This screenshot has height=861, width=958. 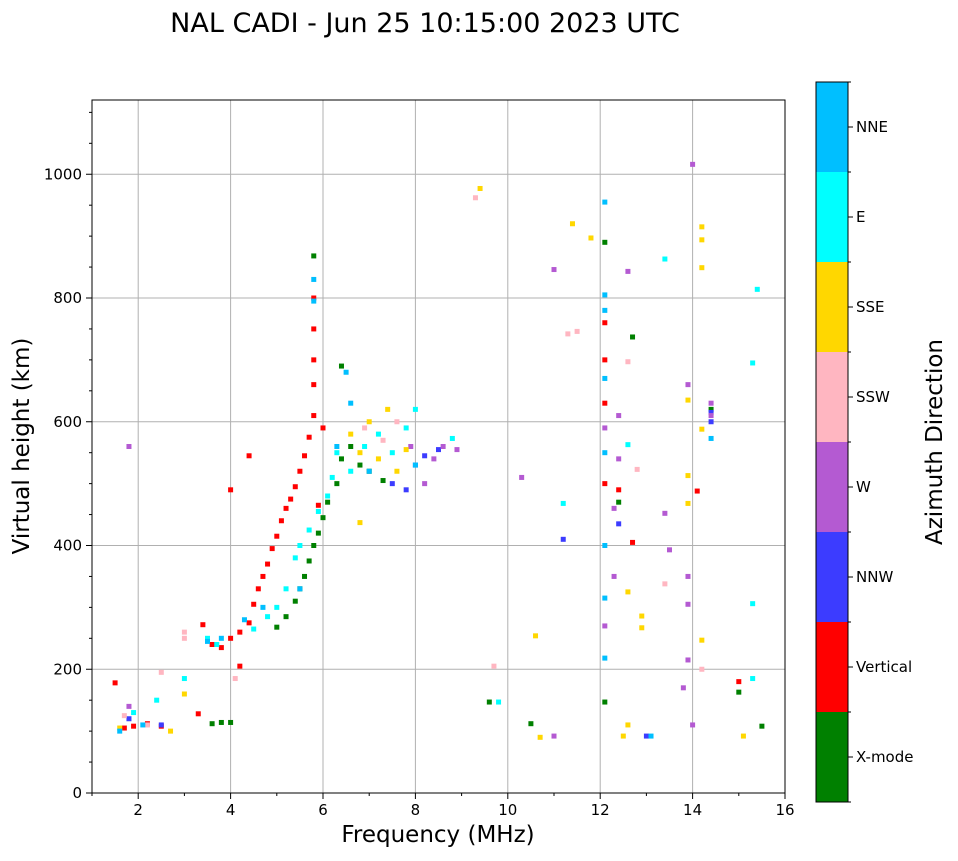 I want to click on x-tick-label: 6, so click(x=323, y=810).